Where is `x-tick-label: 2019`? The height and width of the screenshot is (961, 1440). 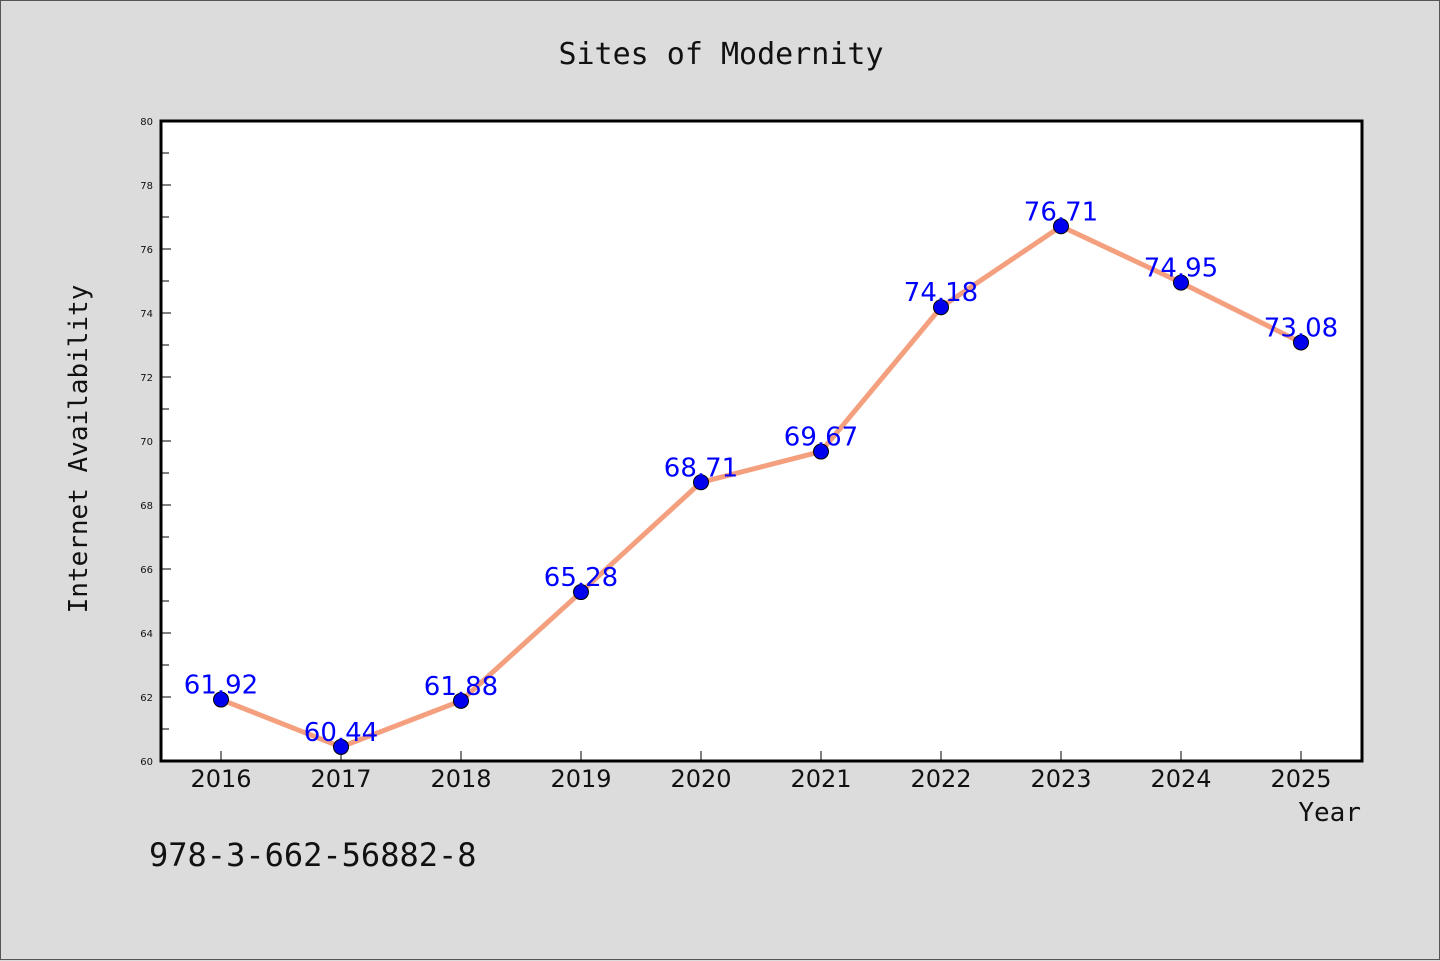 x-tick-label: 2019 is located at coordinates (580, 779).